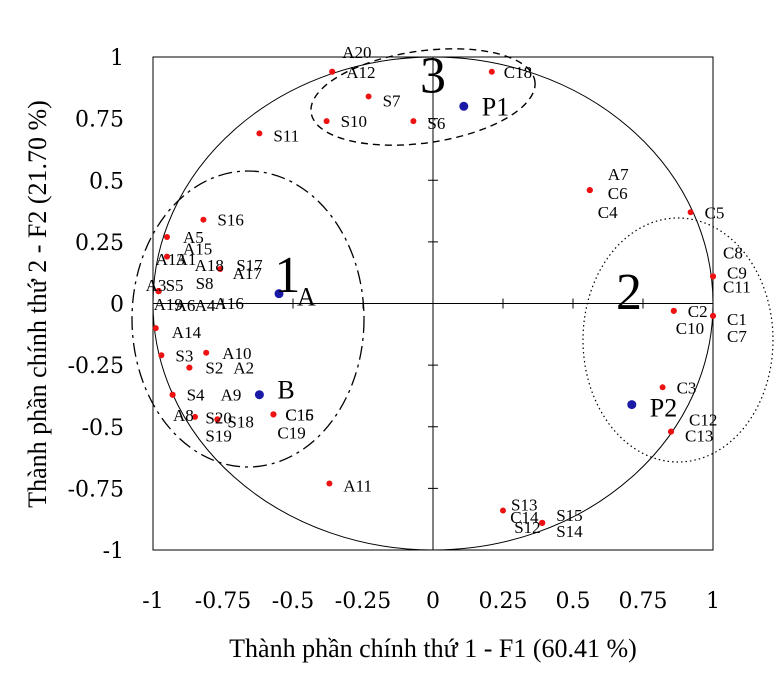 Image resolution: width=778 pixels, height=680 pixels. What do you see at coordinates (713, 601) in the screenshot?
I see `x-tick-label: 1` at bounding box center [713, 601].